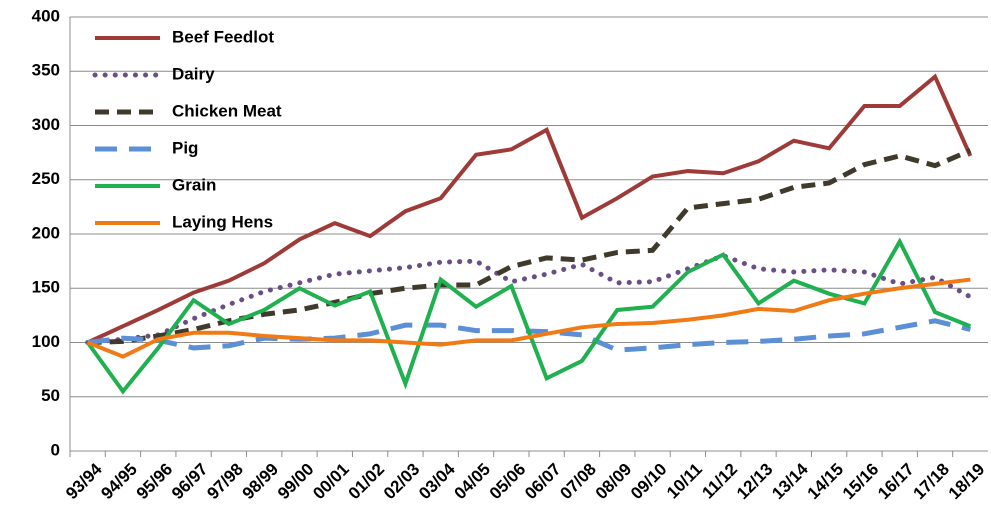  Describe the element at coordinates (155, 482) in the screenshot. I see `x-tick-label: 95/96` at that location.